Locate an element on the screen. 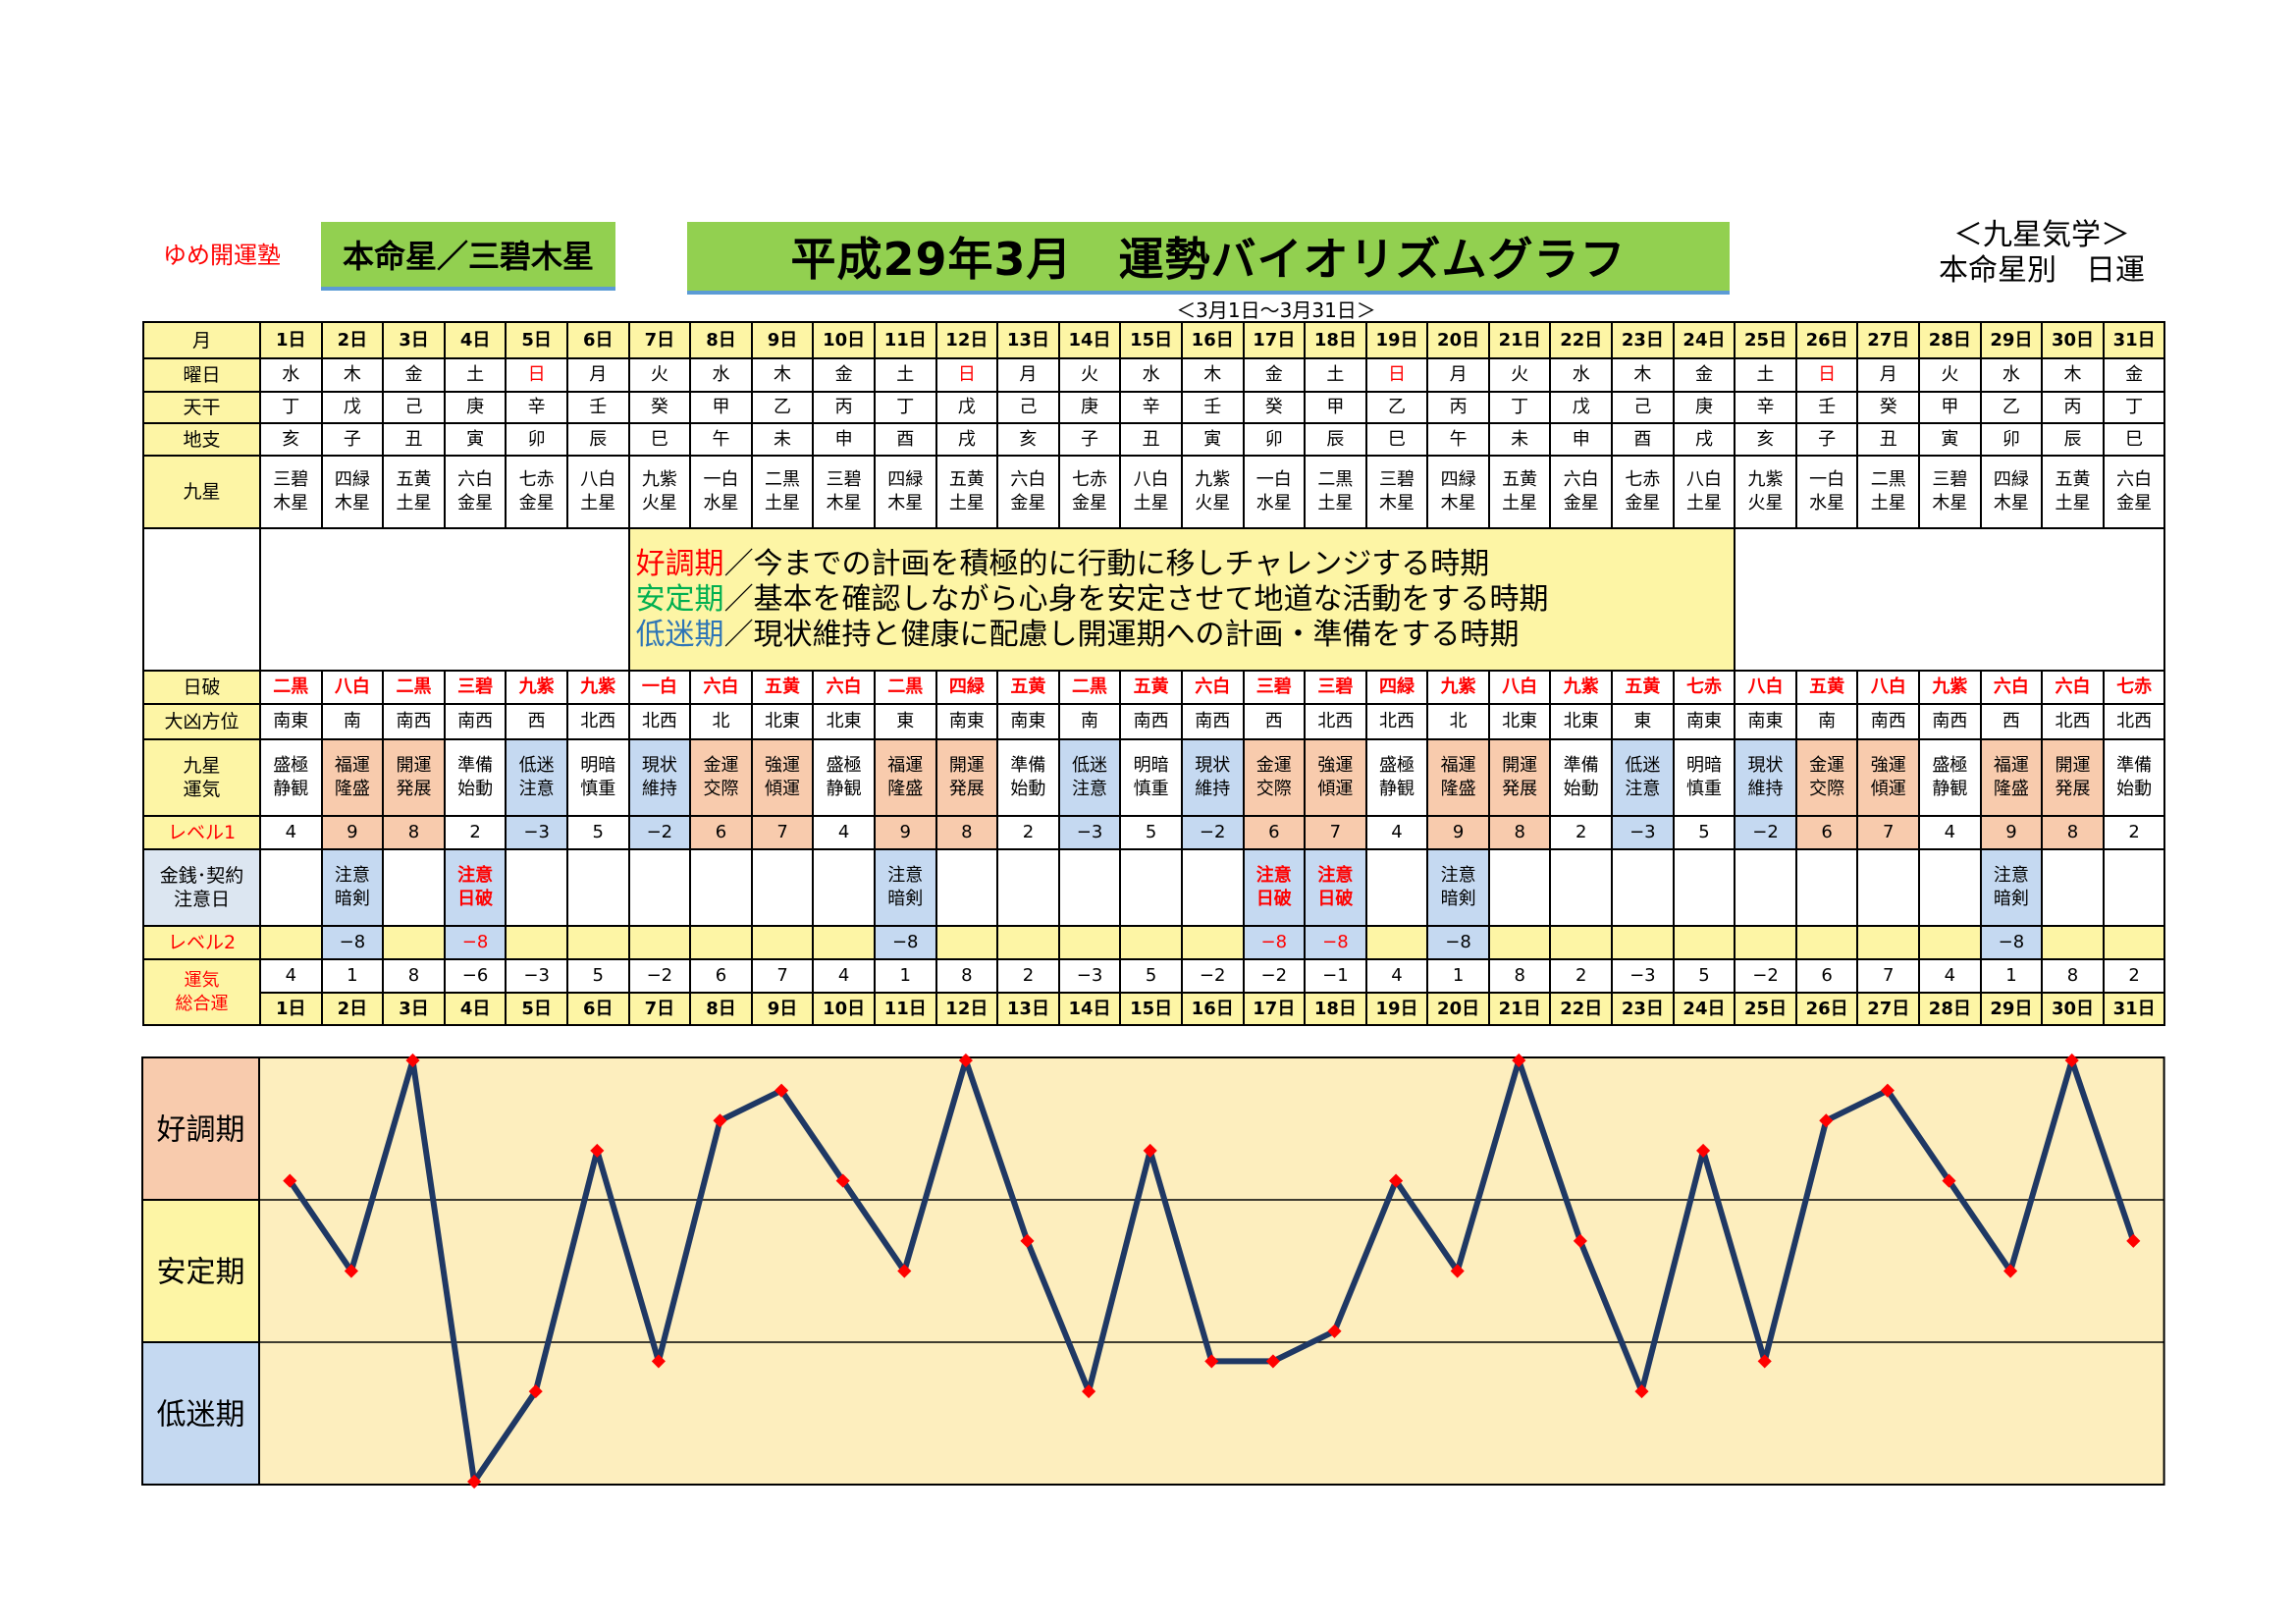  level1-cell: 7 is located at coordinates (782, 832).